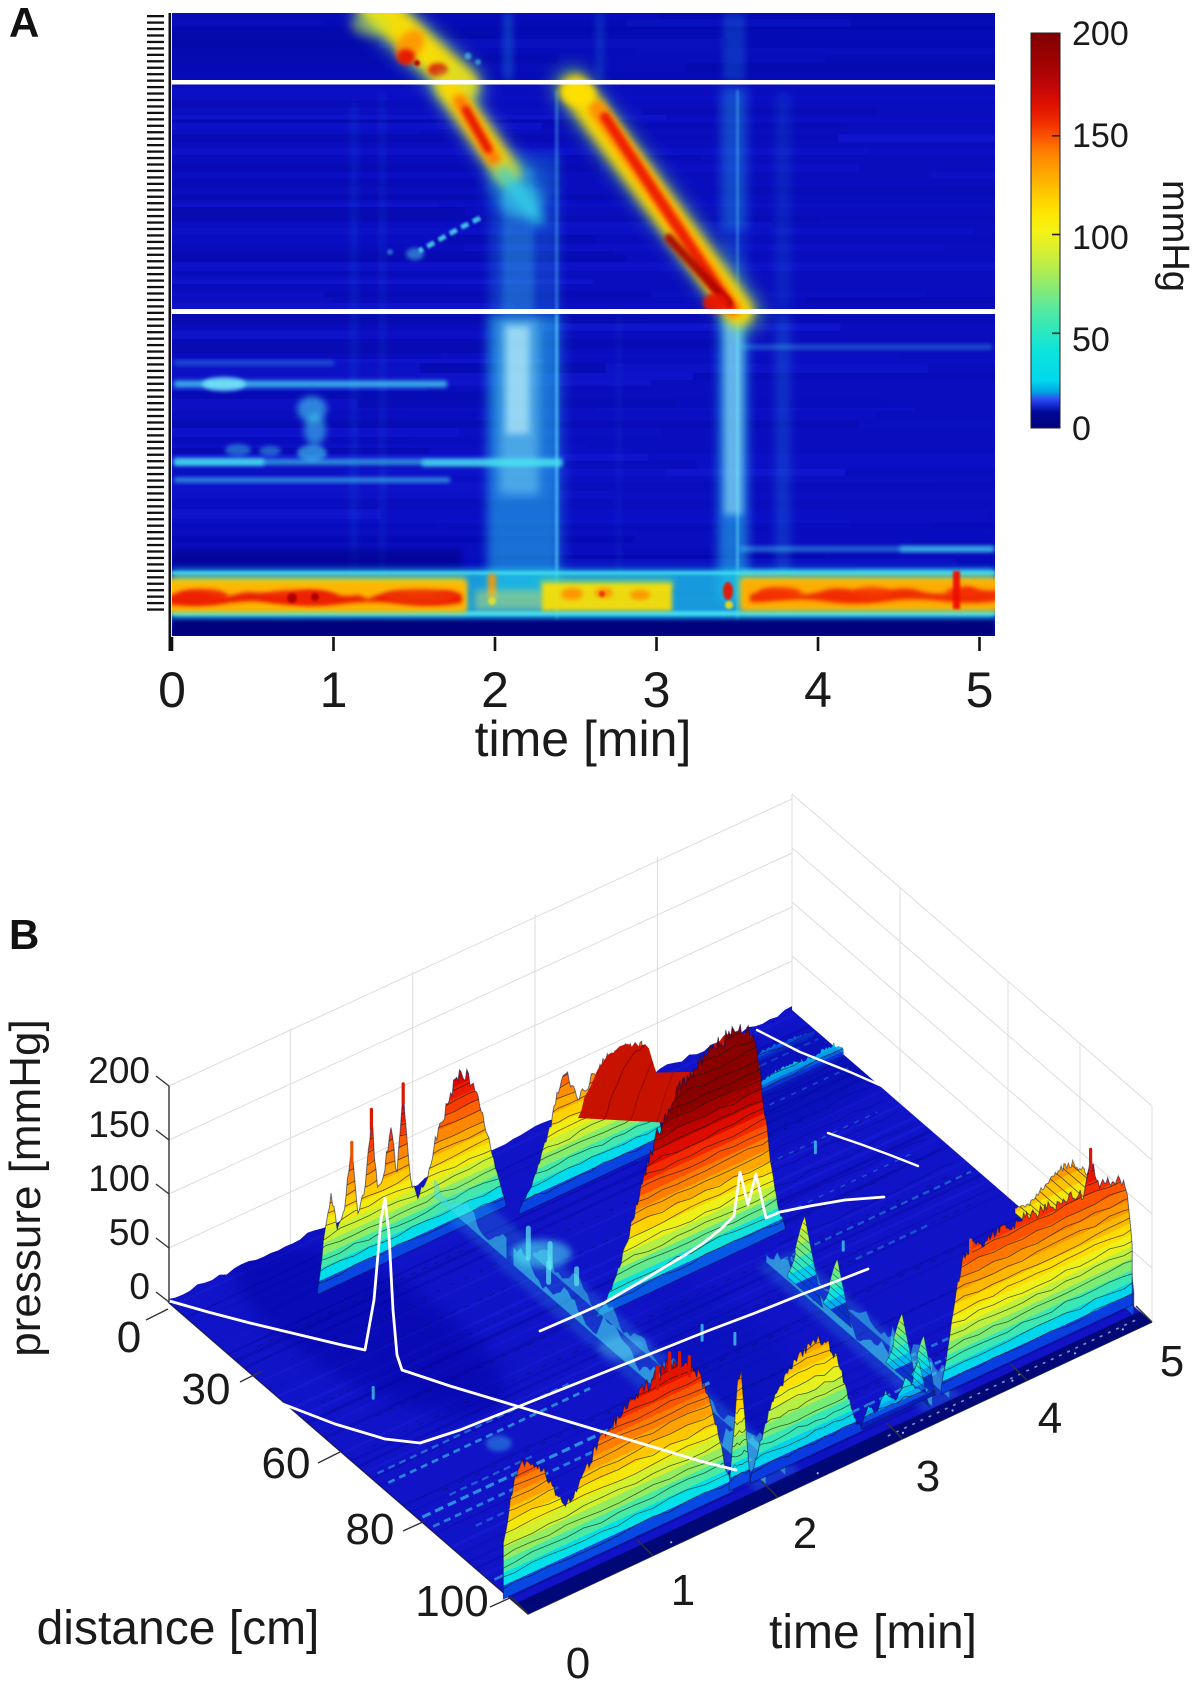  Describe the element at coordinates (370, 1529) in the screenshot. I see `svg-text: 80` at that location.